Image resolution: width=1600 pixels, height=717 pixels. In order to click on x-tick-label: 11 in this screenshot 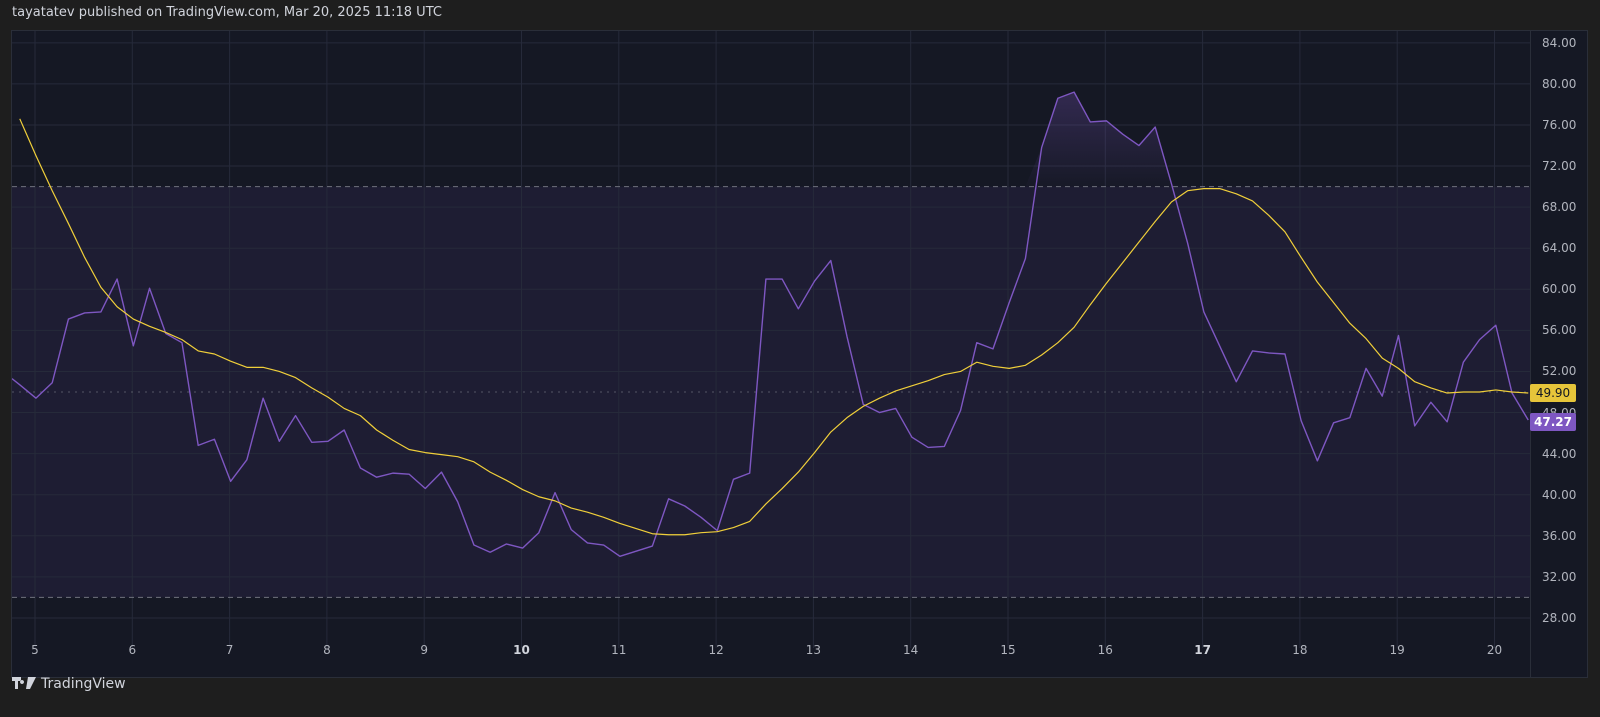, I will do `click(619, 650)`.